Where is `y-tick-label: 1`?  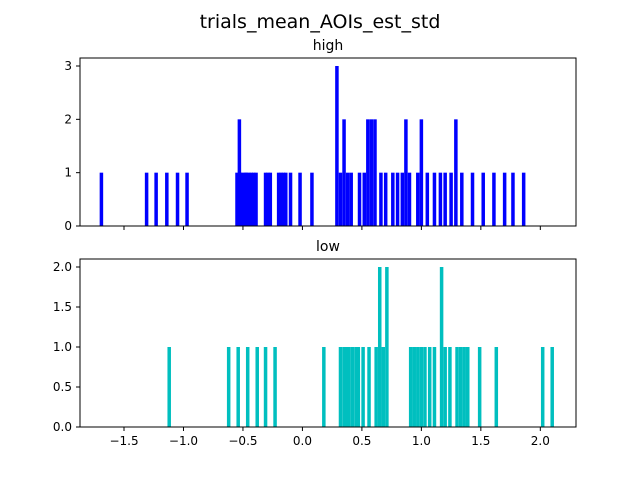 y-tick-label: 1 is located at coordinates (68, 173).